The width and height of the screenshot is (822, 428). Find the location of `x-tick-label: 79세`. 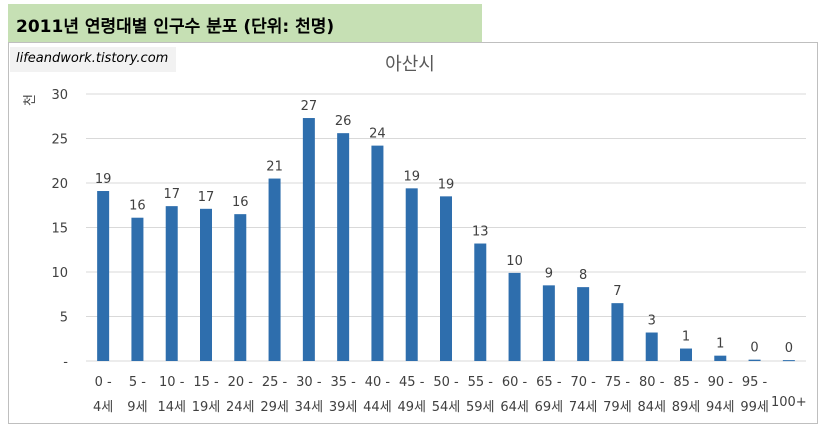

x-tick-label: 79세 is located at coordinates (617, 407).